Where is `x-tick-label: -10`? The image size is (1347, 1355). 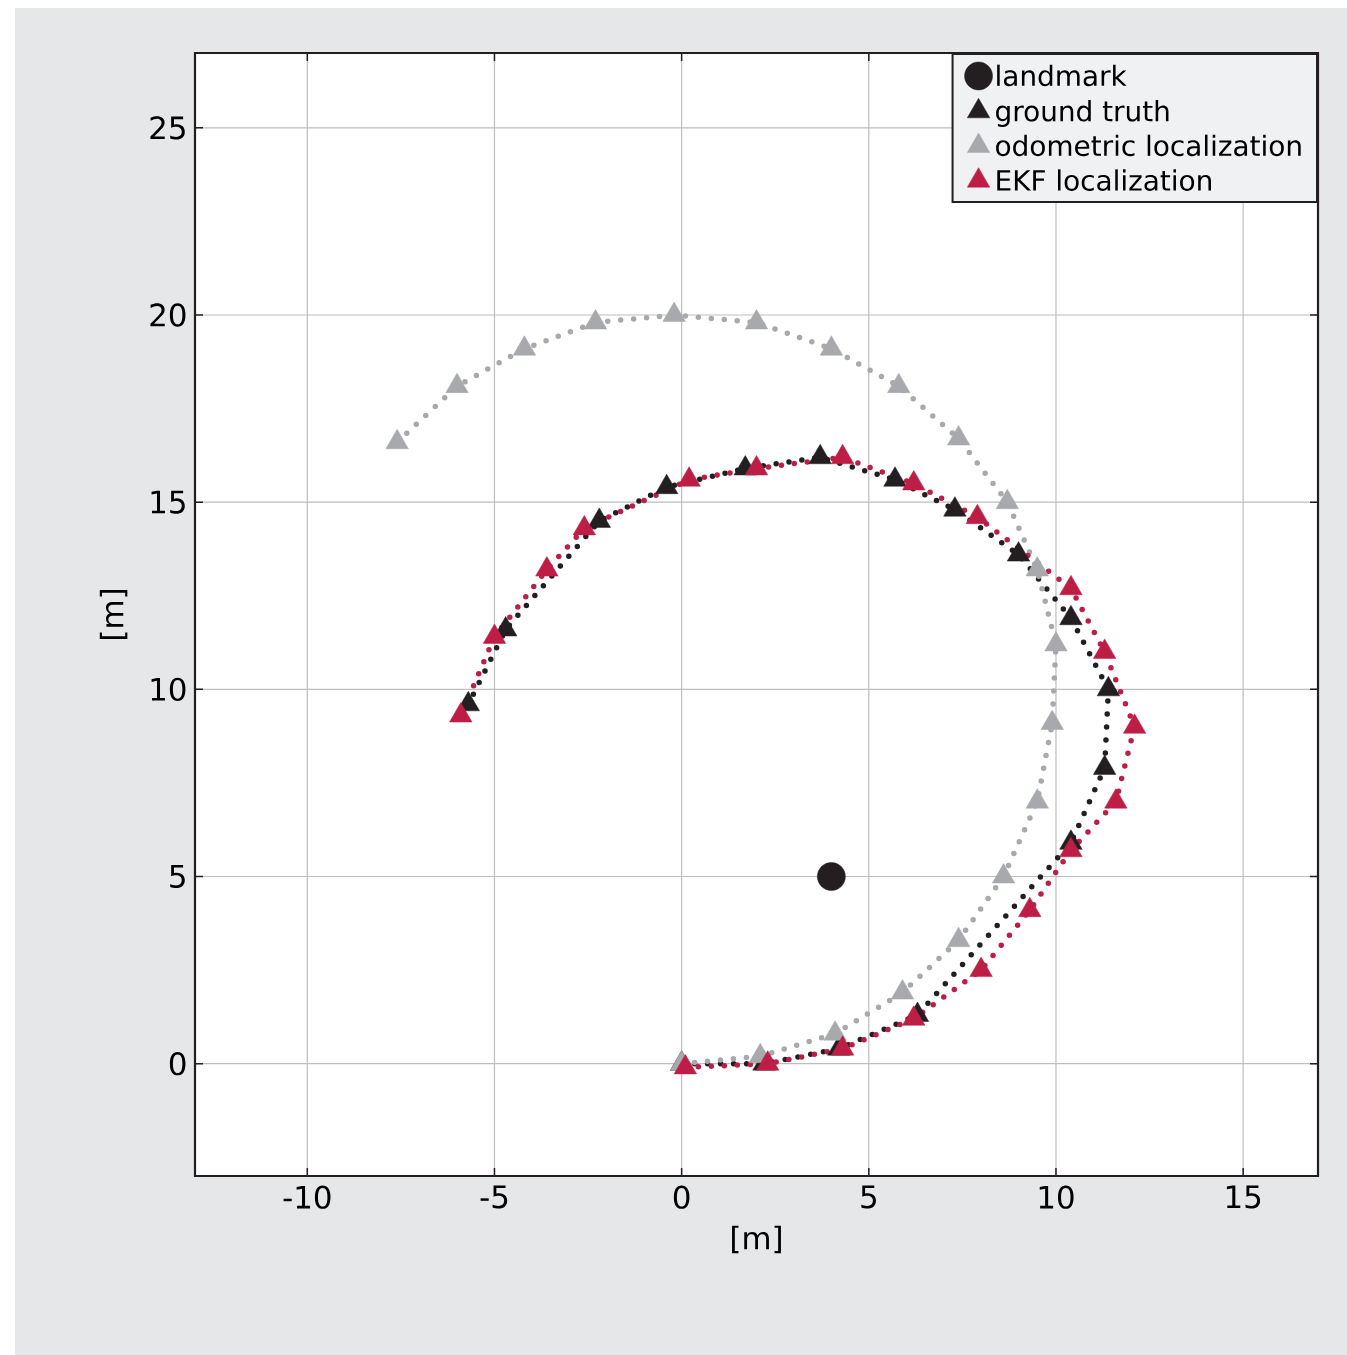
x-tick-label: -10 is located at coordinates (307, 1197).